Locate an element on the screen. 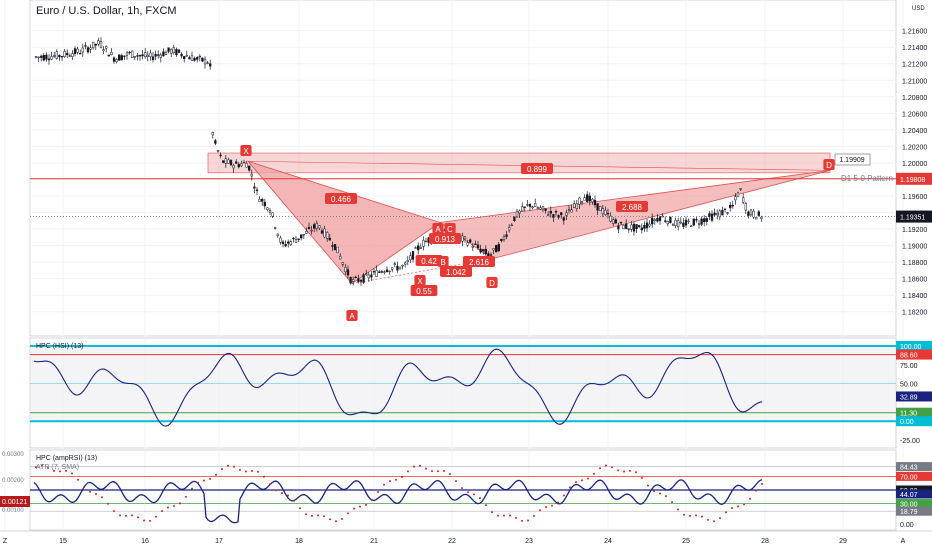  hsi-tick-label: 88.60 is located at coordinates (909, 356).